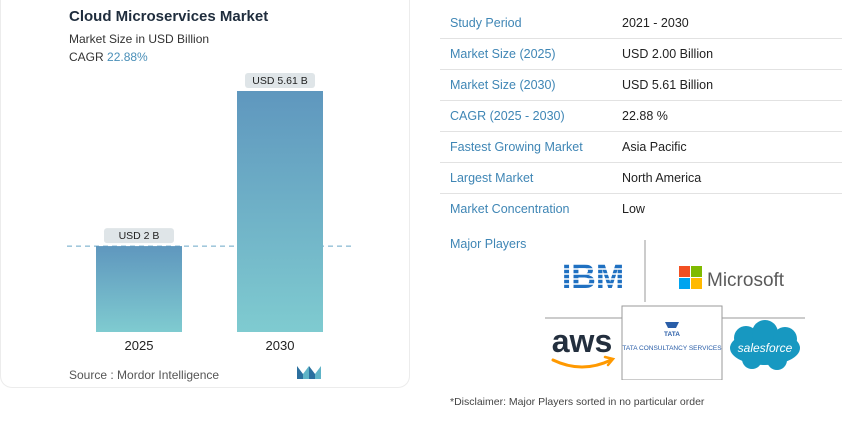 This screenshot has width=842, height=441. What do you see at coordinates (486, 23) in the screenshot?
I see `row-key: Study Period` at bounding box center [486, 23].